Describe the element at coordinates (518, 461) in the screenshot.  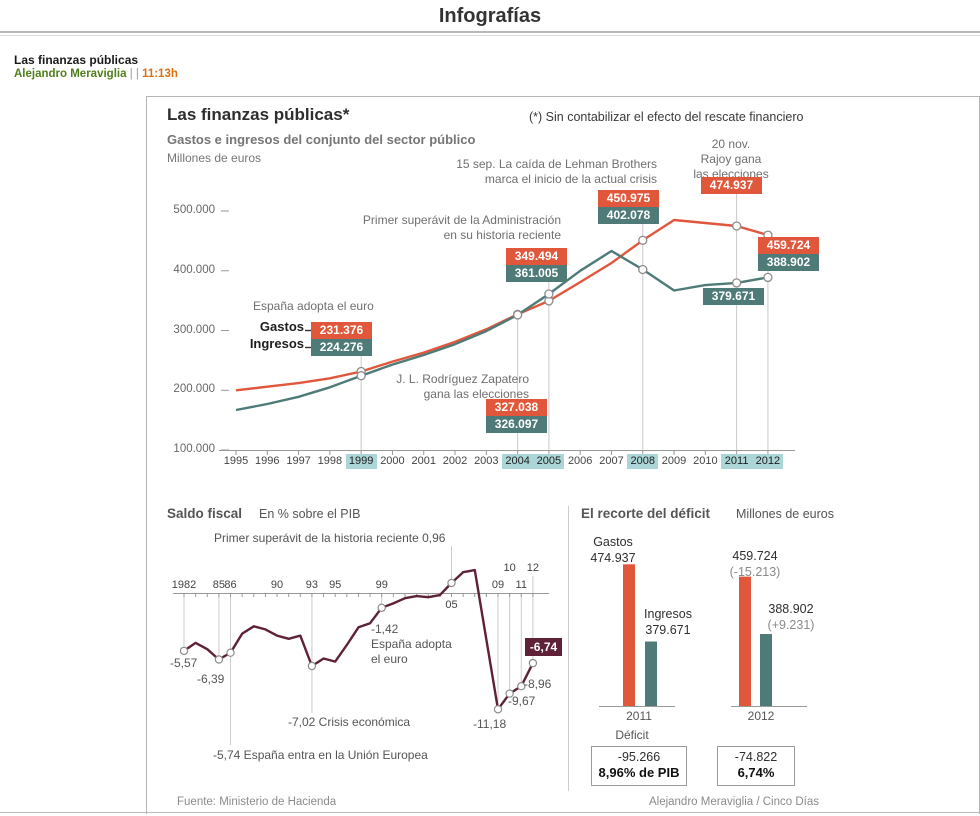
I see `main-x-label-2004: 2004` at that location.